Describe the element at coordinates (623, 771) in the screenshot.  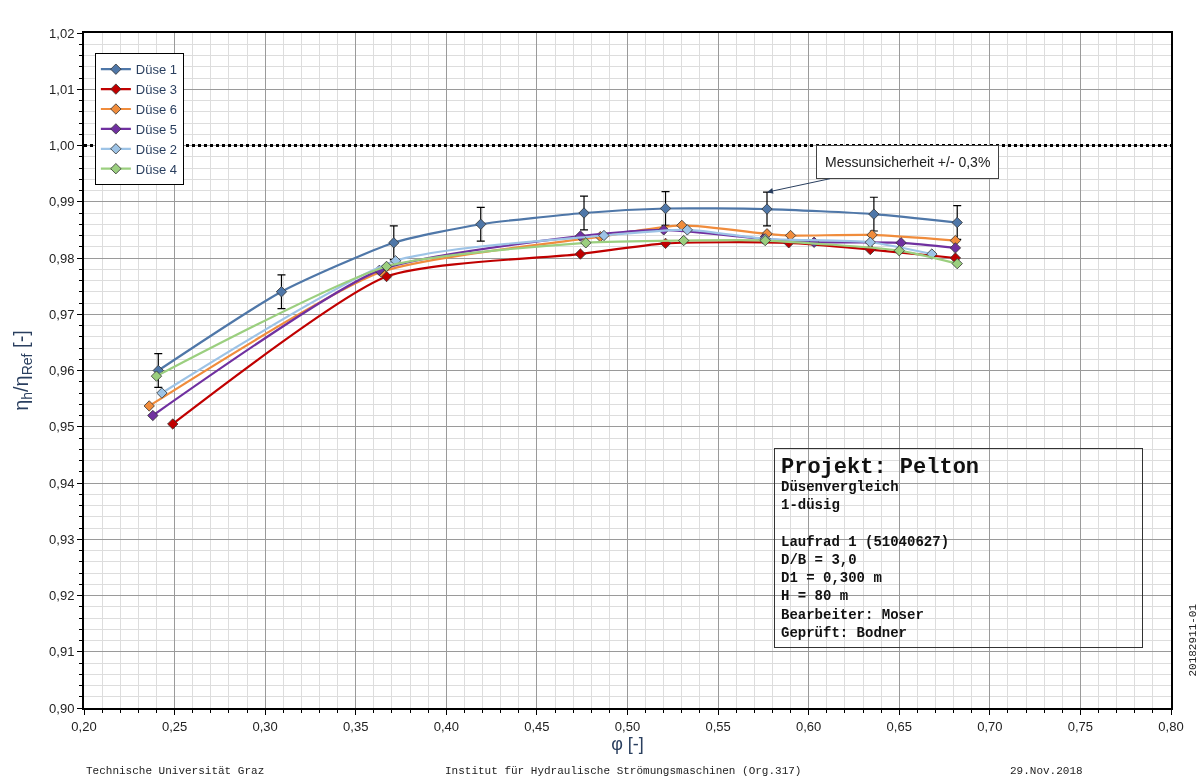
I see `text: Institut für Hydraulische Strömungsmaschinen (Org.317)` at that location.